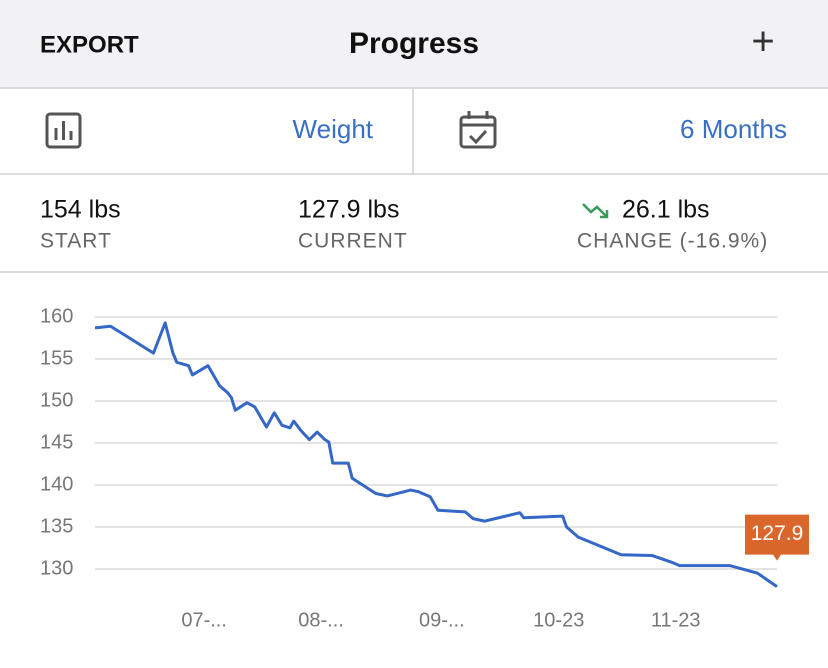 The height and width of the screenshot is (668, 828). What do you see at coordinates (56, 400) in the screenshot?
I see `y-tick-label: 150` at bounding box center [56, 400].